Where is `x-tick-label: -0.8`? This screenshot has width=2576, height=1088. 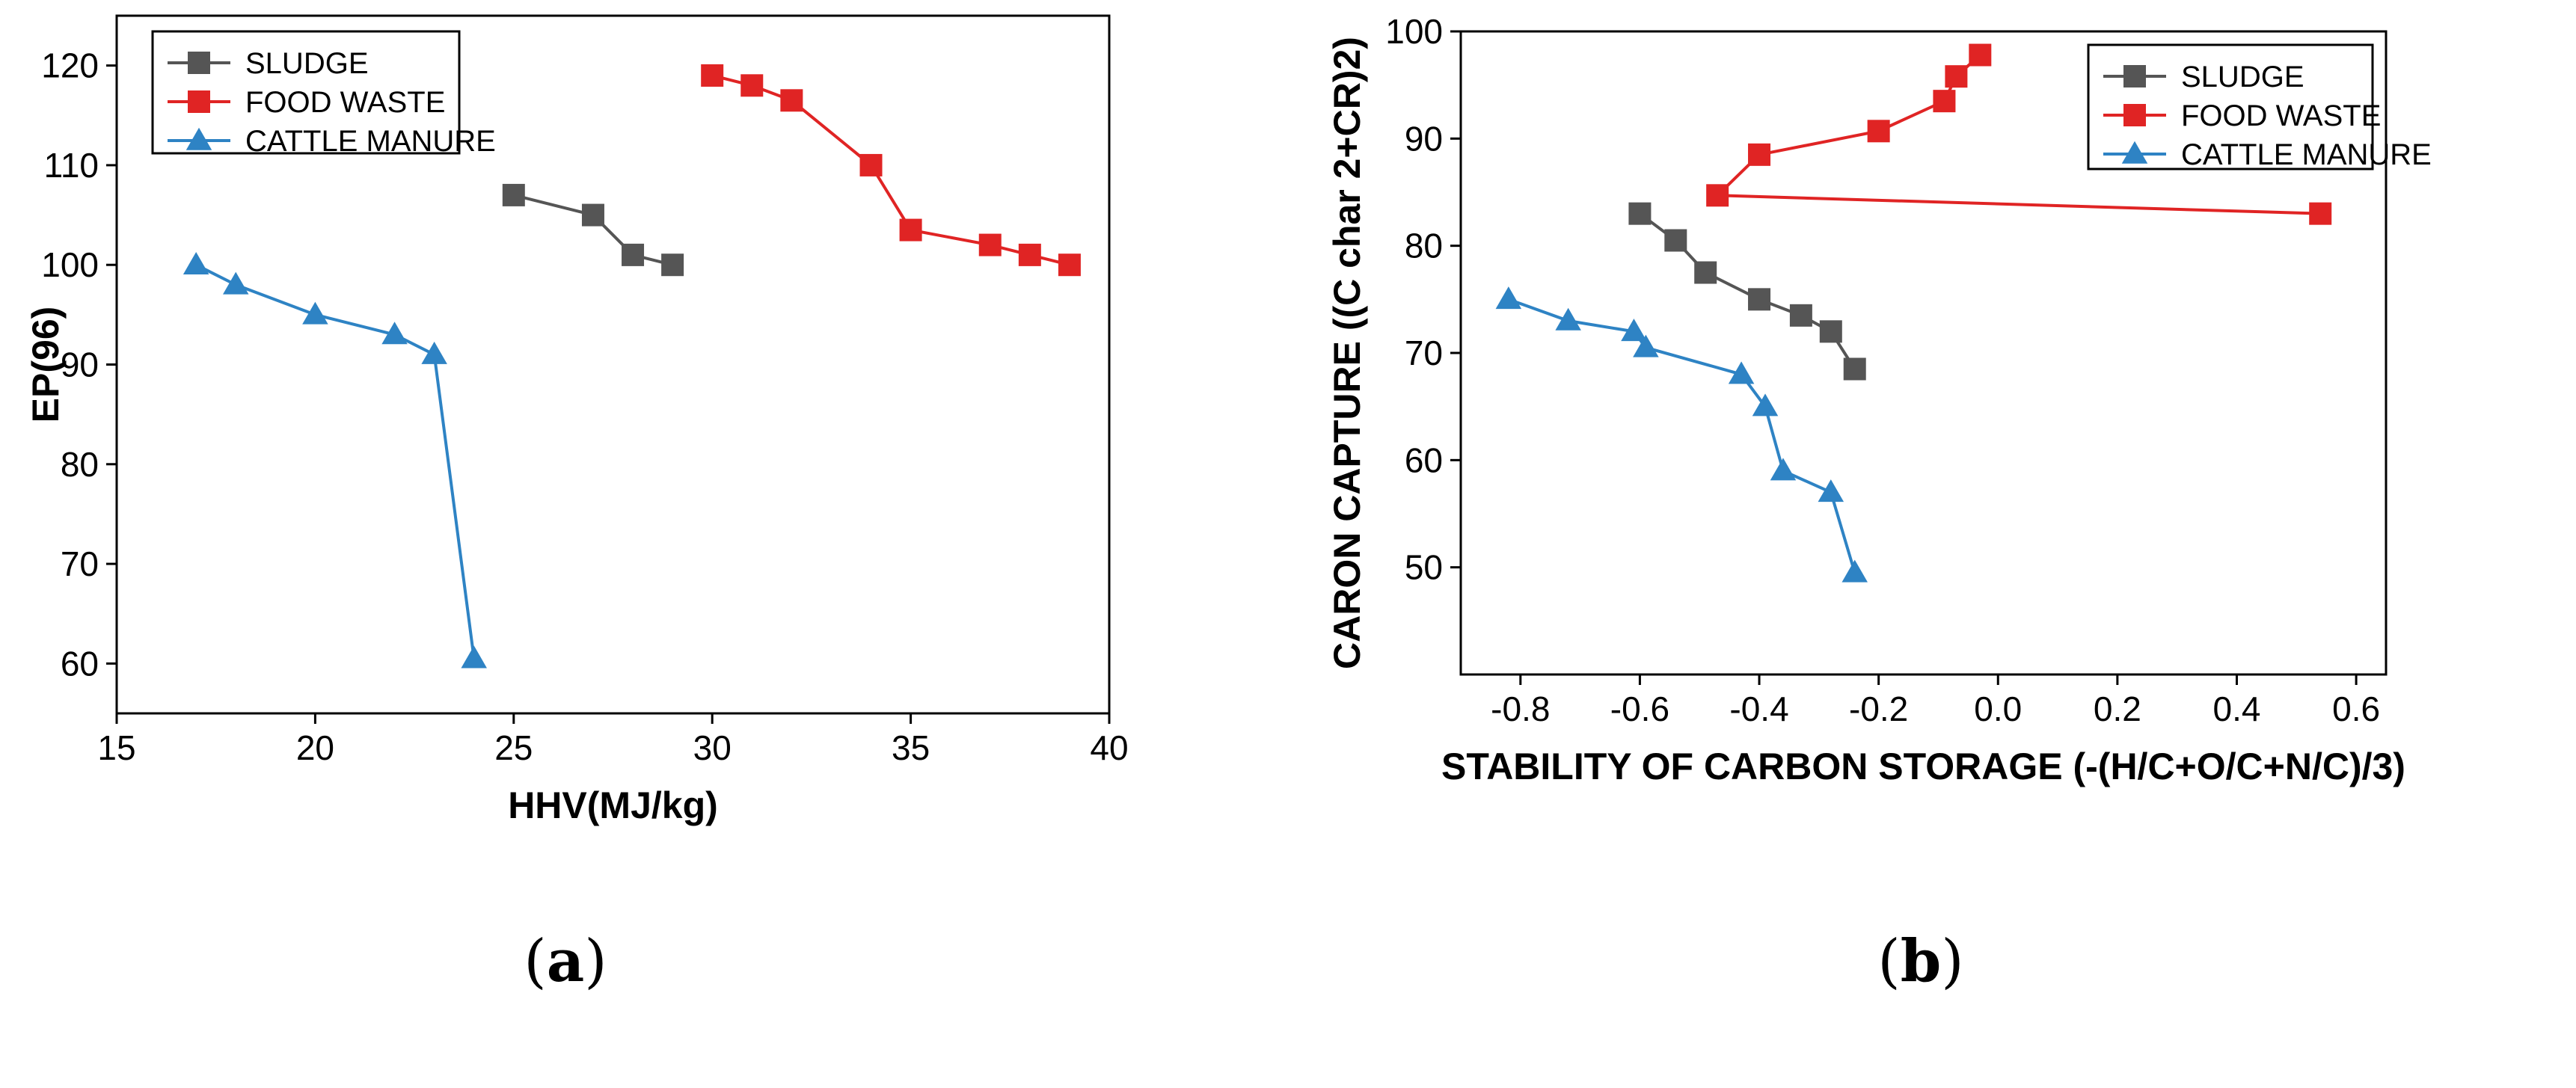 x-tick-label: -0.8 is located at coordinates (1520, 708).